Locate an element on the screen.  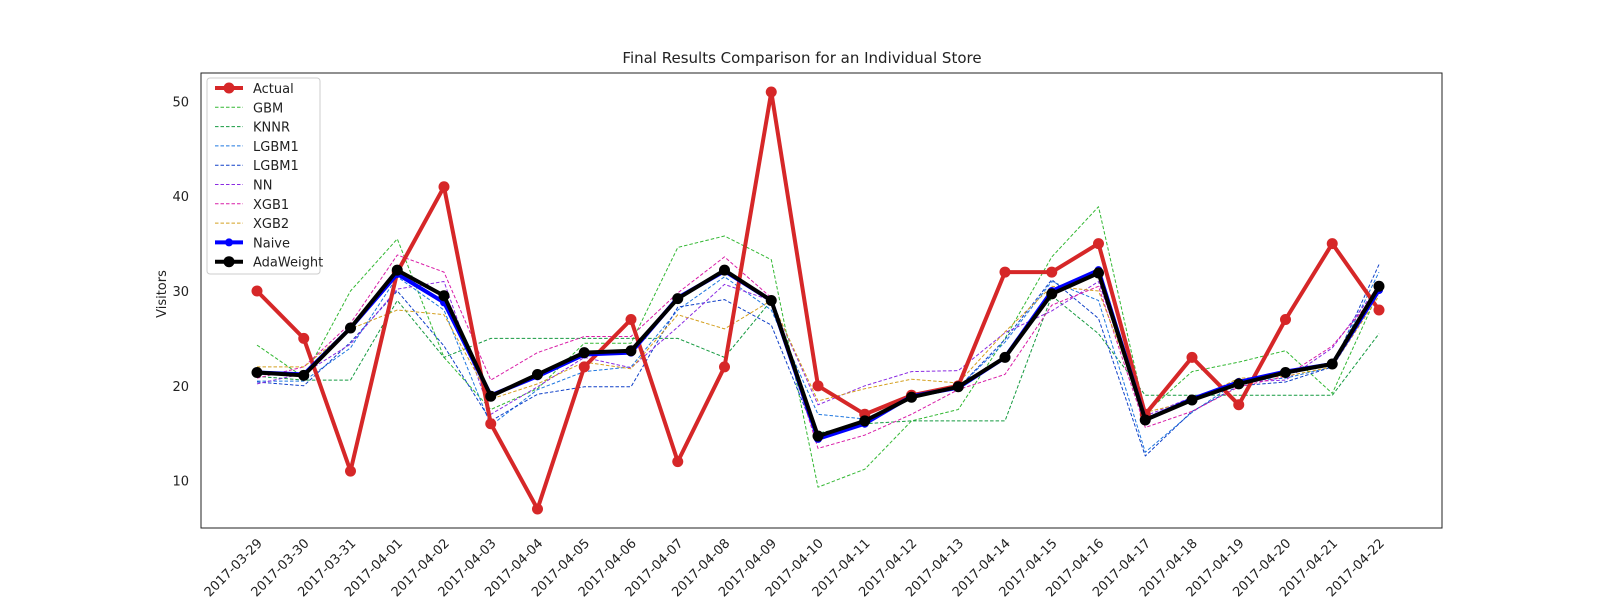
legend-box is located at coordinates (263, 176).